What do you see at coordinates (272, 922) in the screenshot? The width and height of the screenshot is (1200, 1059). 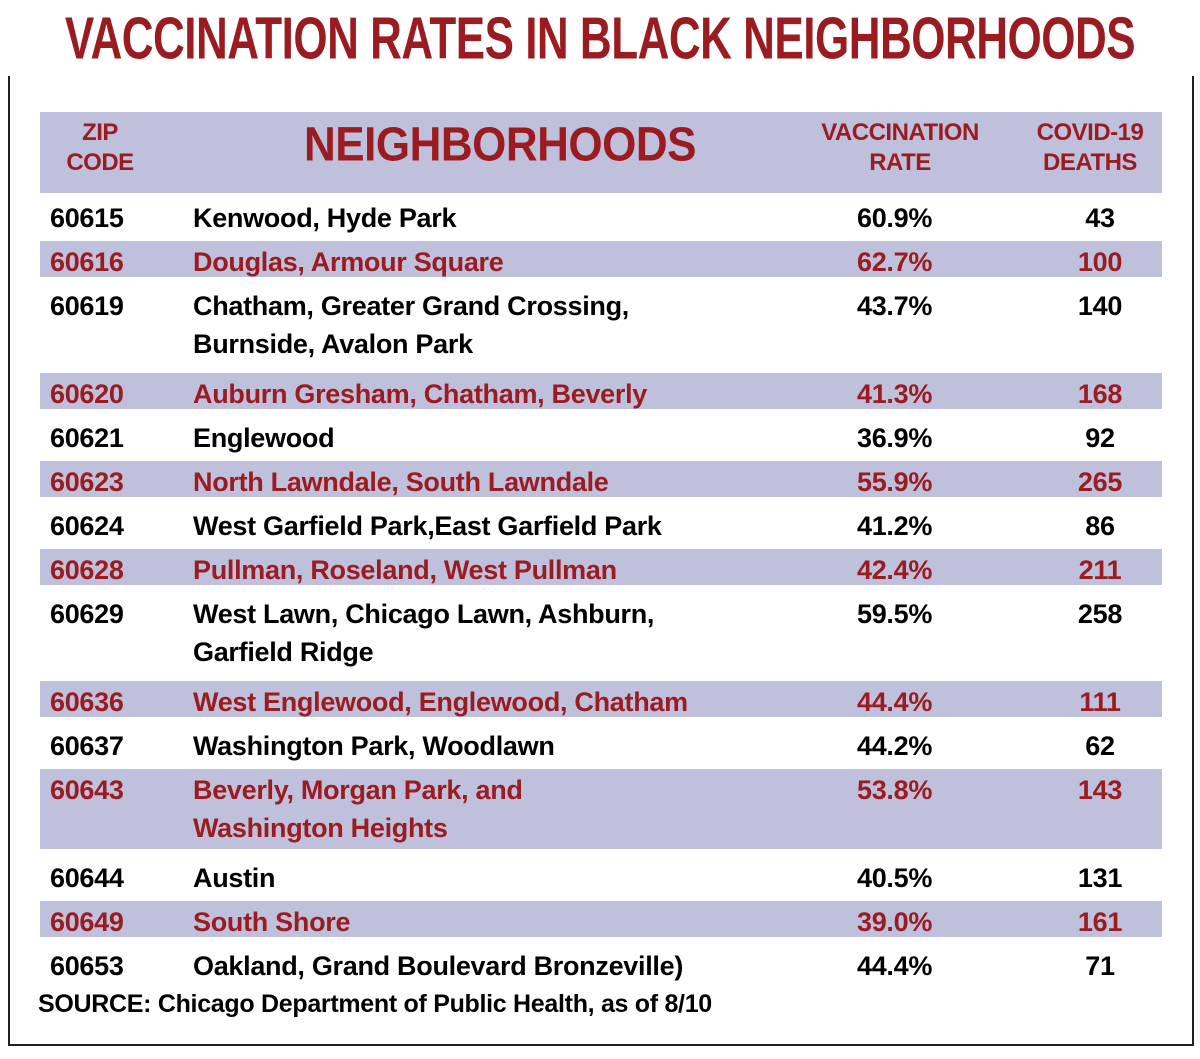 I see `neighborhood-line: South Shore` at bounding box center [272, 922].